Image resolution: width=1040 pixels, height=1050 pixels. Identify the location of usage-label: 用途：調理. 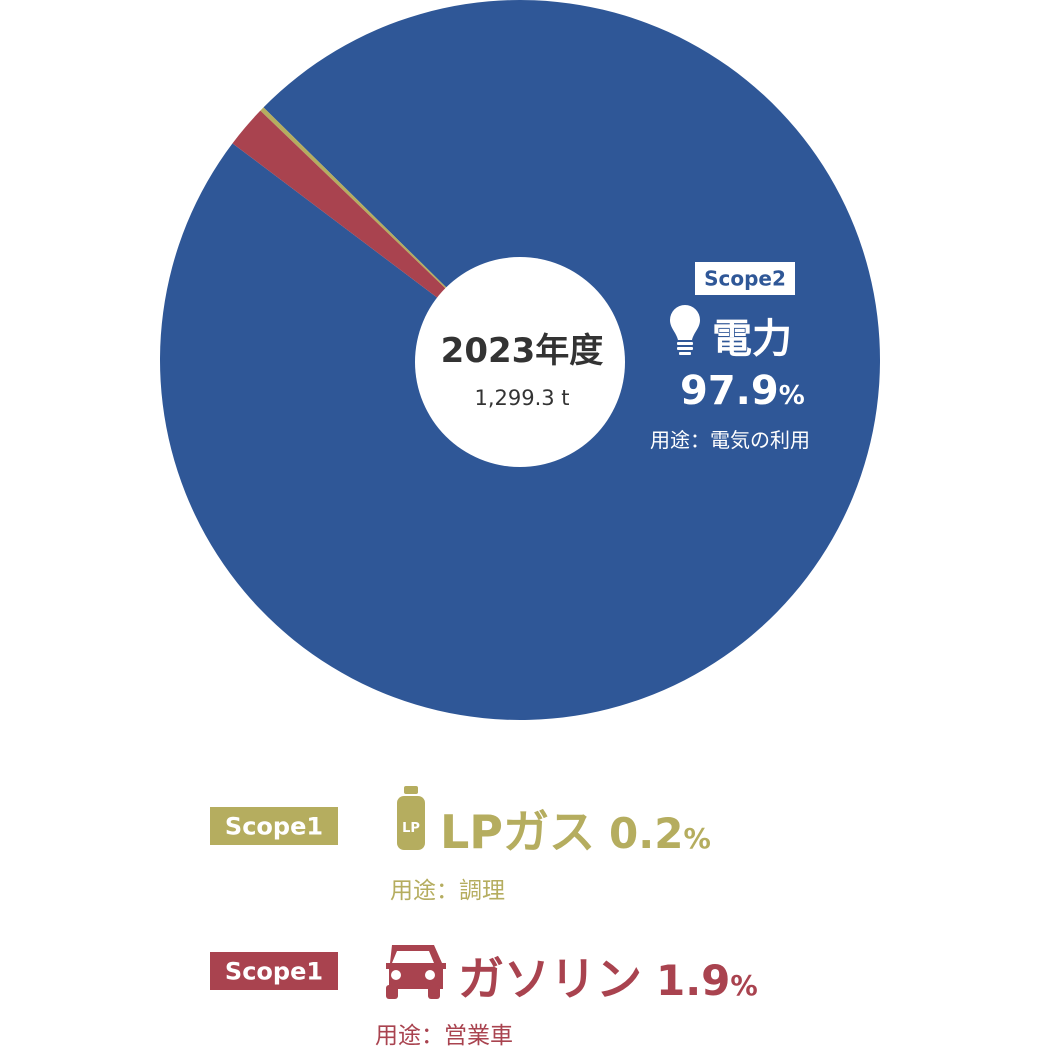
(447, 891).